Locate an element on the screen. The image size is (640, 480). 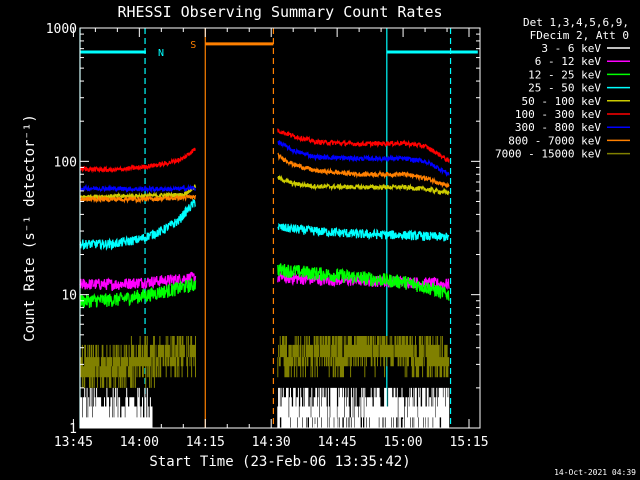
y-tick-label: 100 is located at coordinates (65, 162).